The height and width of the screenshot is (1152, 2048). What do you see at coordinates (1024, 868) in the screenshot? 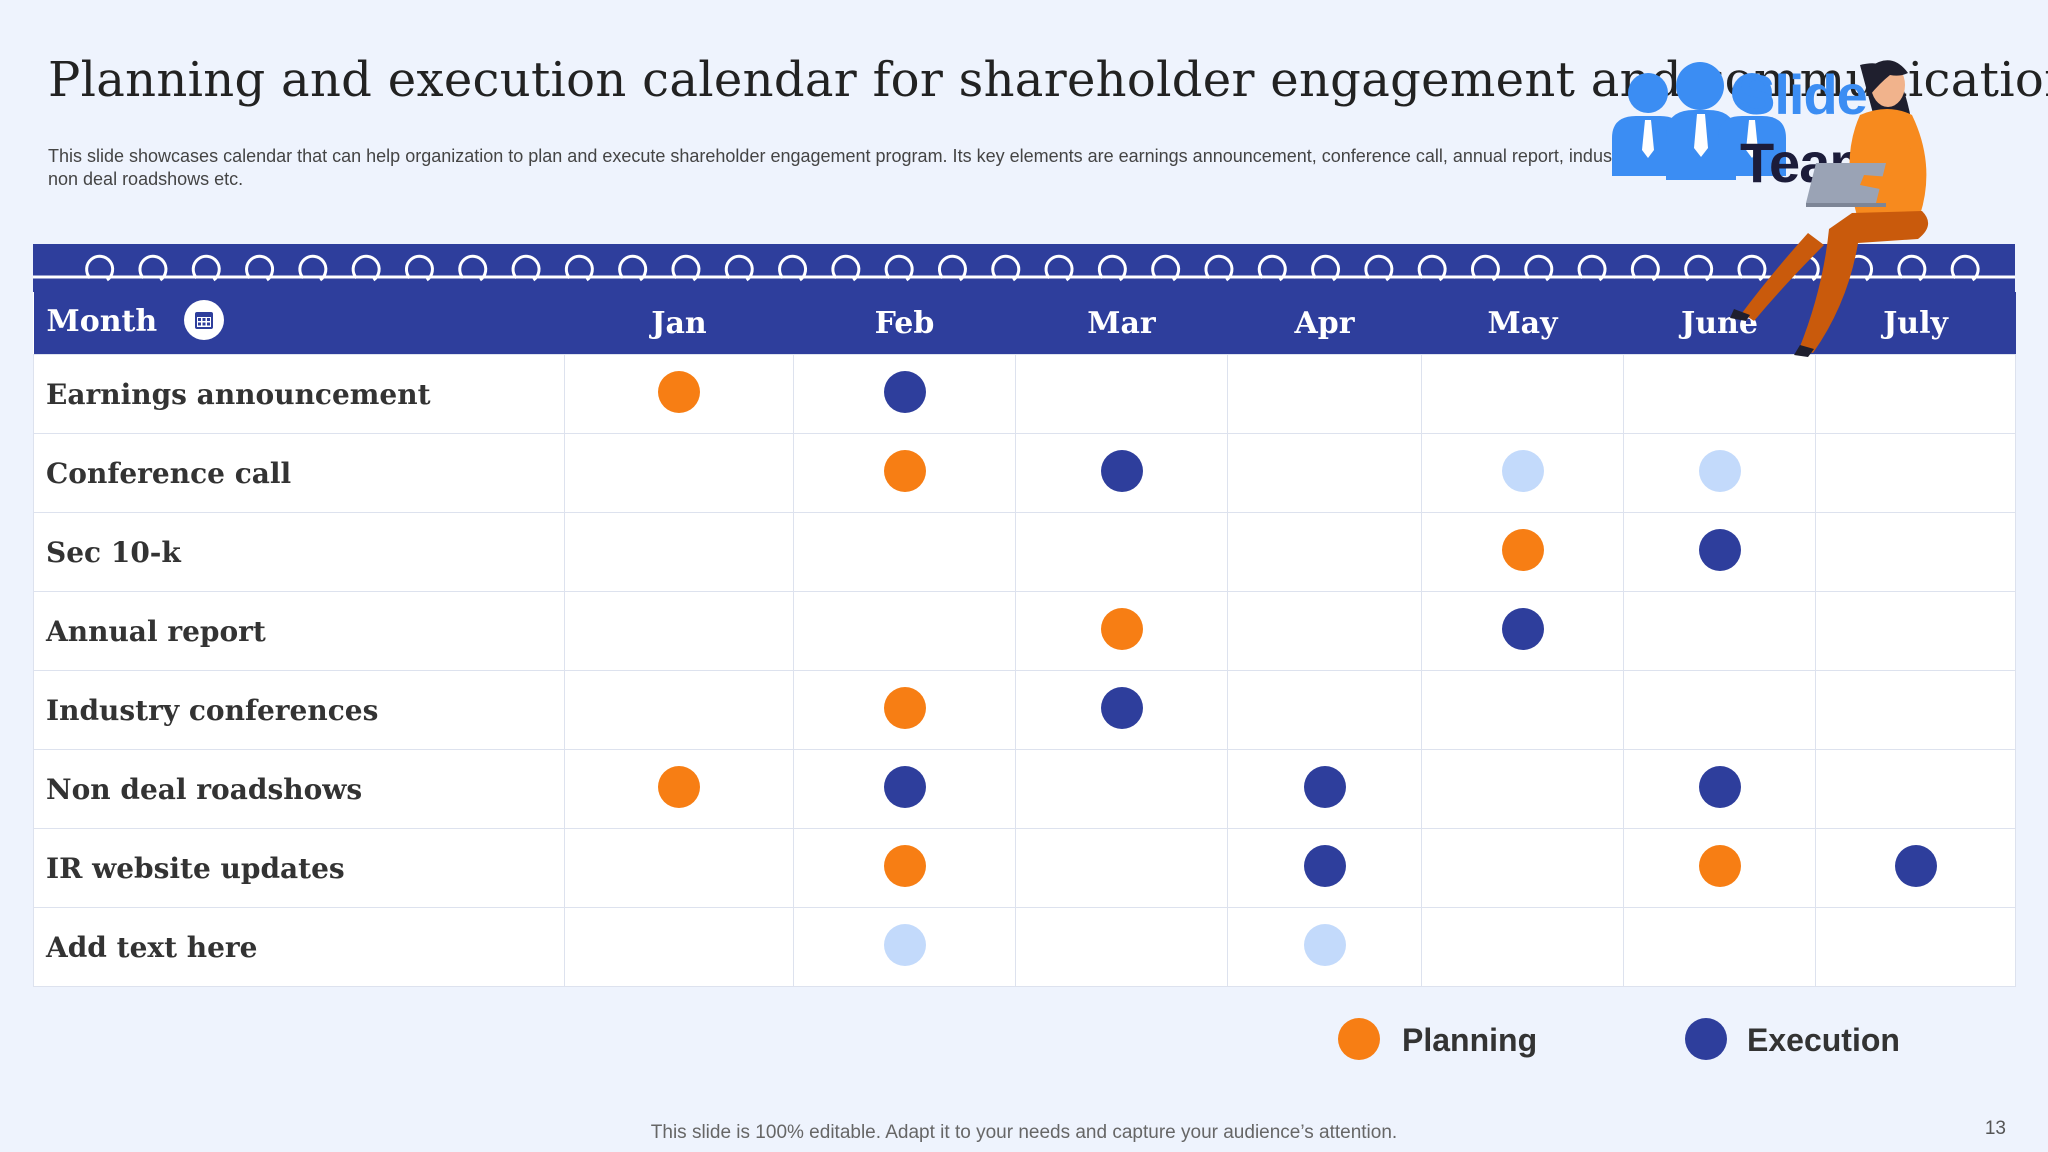
I see `table-row: IR website updates` at bounding box center [1024, 868].